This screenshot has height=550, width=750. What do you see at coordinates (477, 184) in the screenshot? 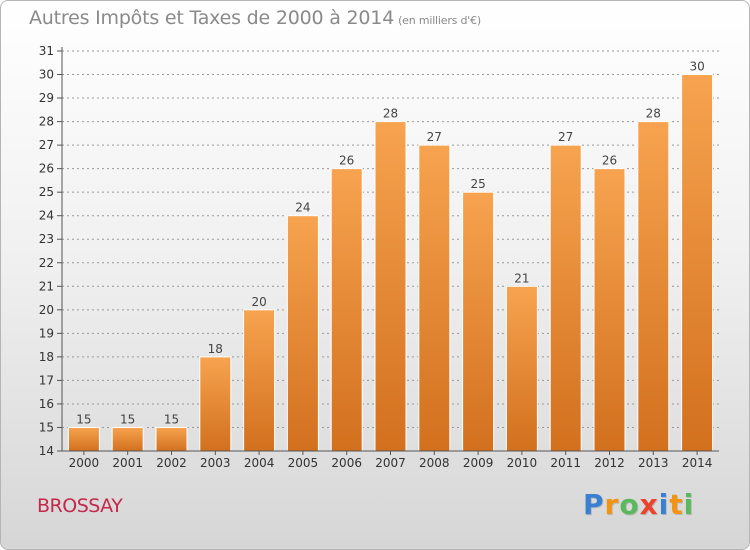
I see `bar-value-label: 25` at bounding box center [477, 184].